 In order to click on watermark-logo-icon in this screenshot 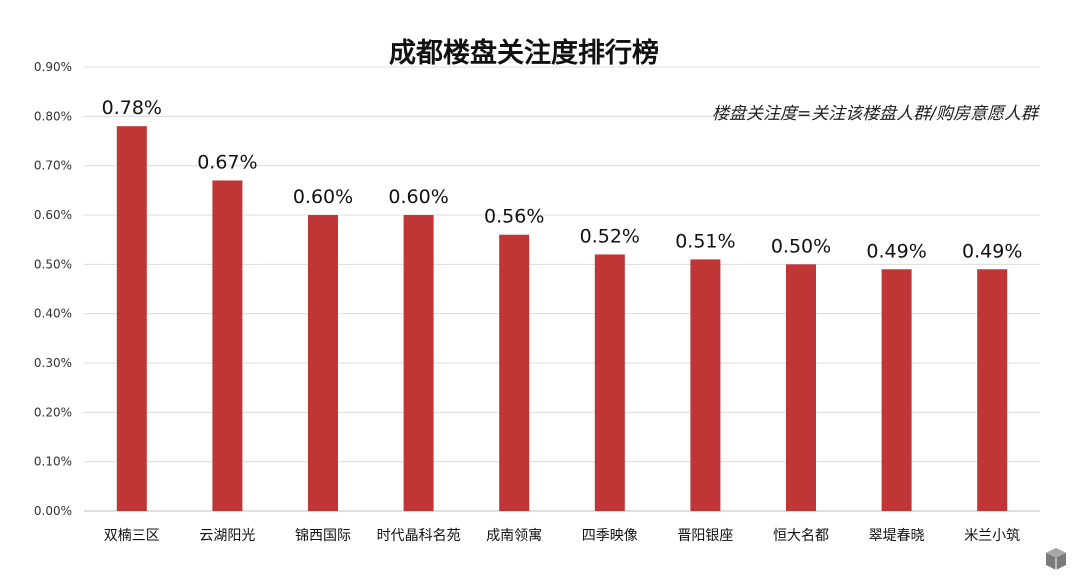, I will do `click(1056, 559)`.